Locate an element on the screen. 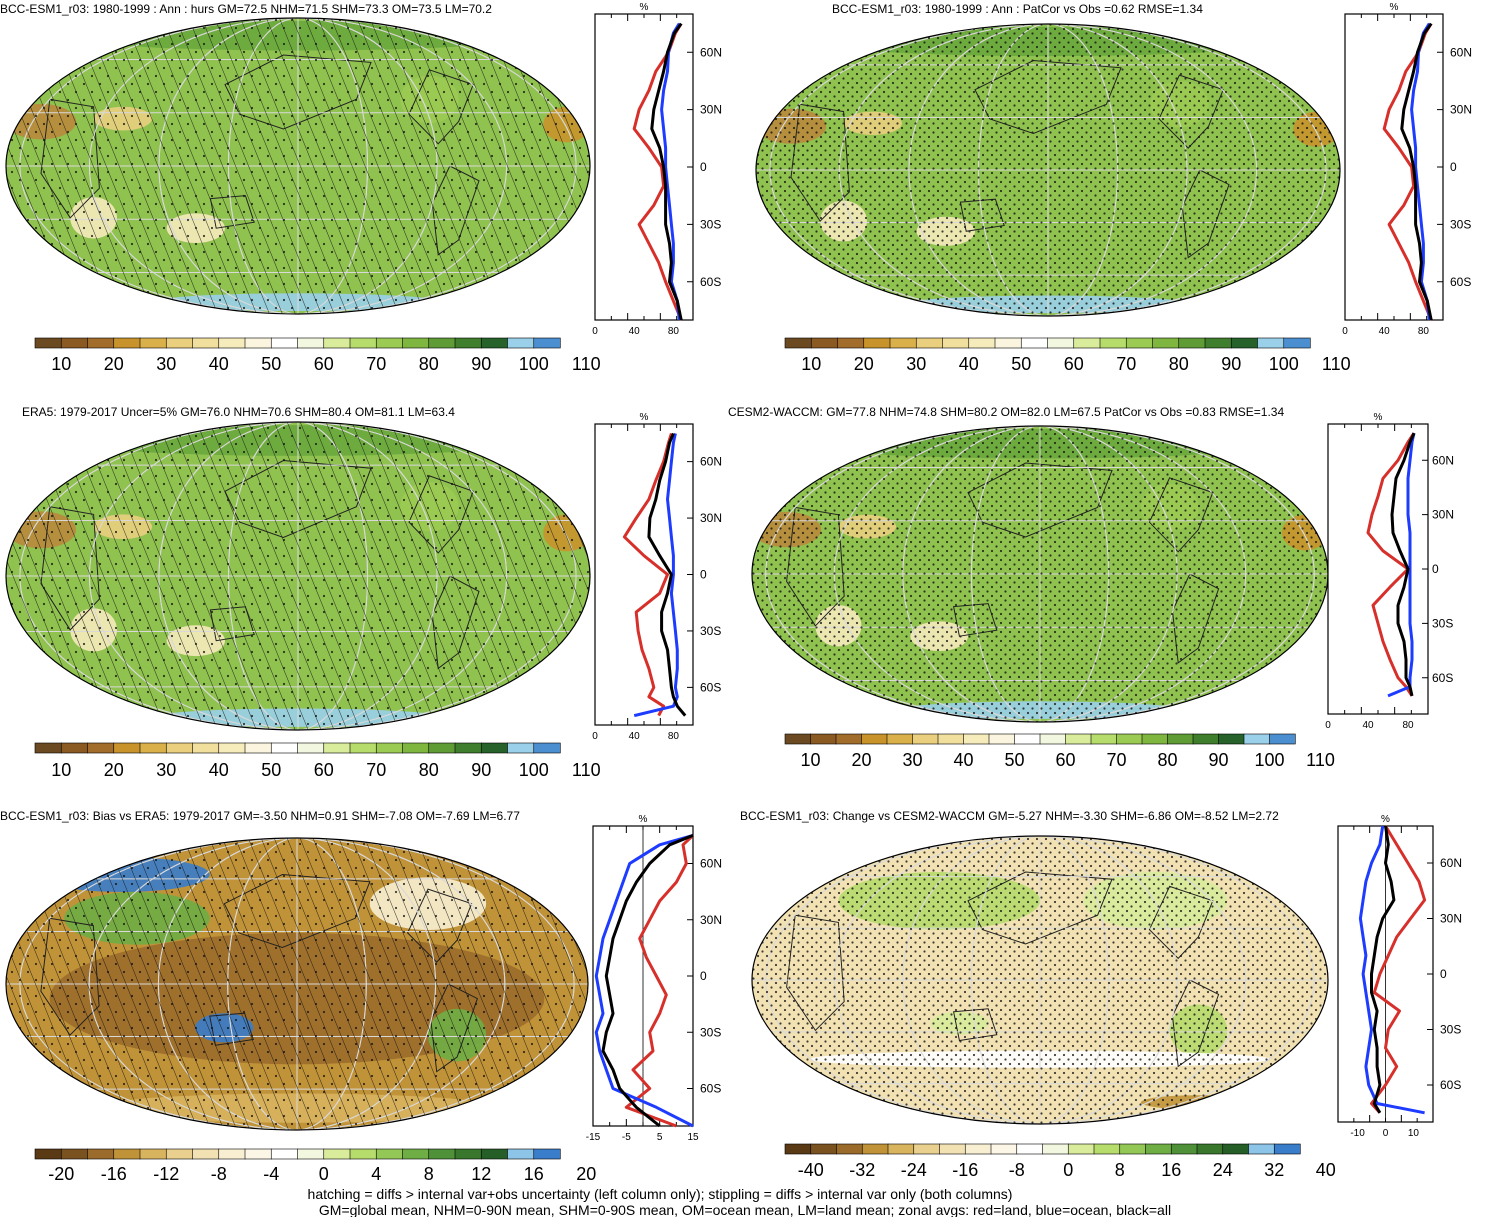 The image size is (1487, 1217). profile-xtick: 80 is located at coordinates (674, 331).